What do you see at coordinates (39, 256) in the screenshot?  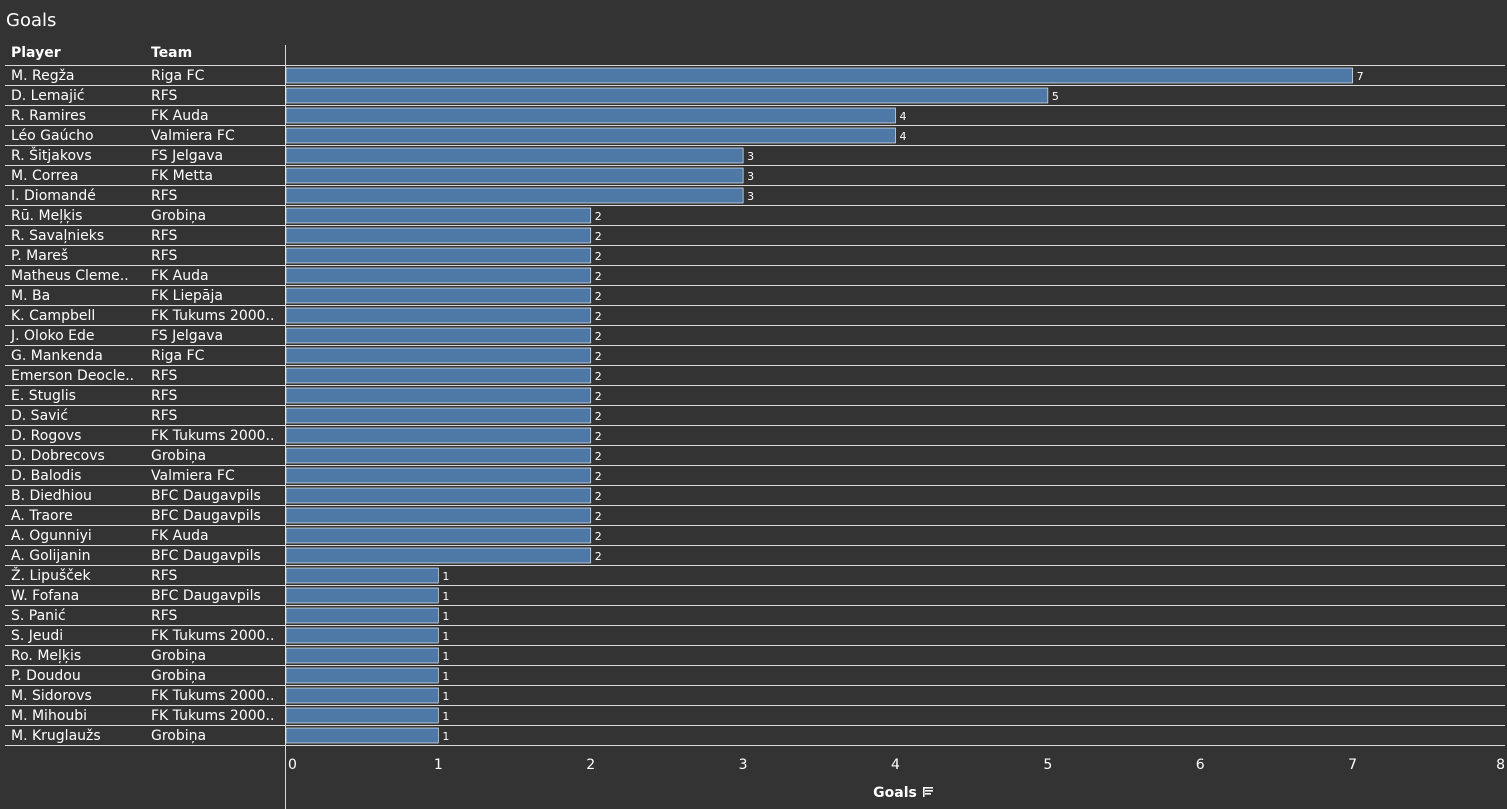 I see `player-label: P. Mareš` at bounding box center [39, 256].